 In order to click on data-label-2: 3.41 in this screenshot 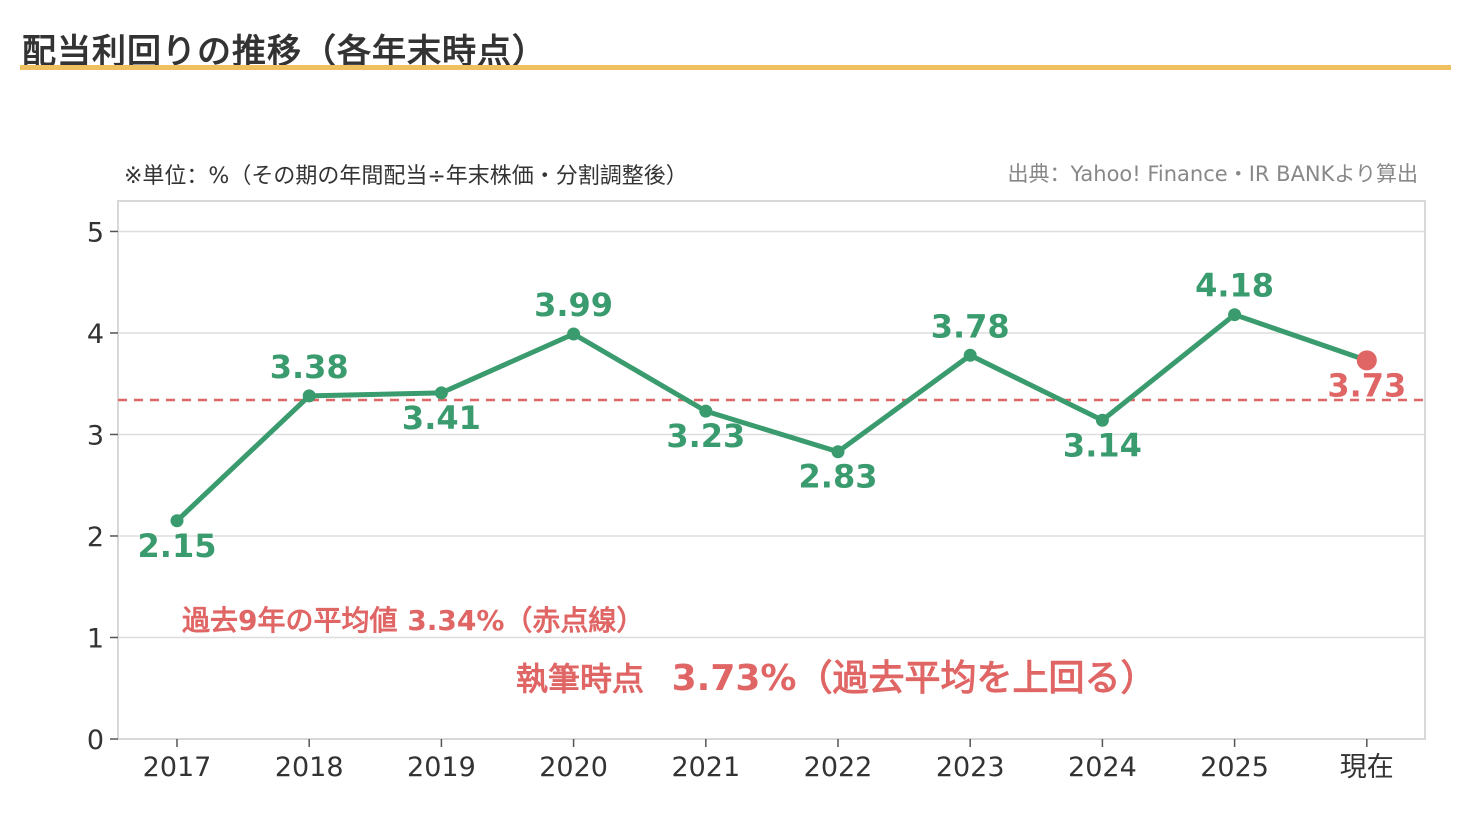, I will do `click(441, 418)`.